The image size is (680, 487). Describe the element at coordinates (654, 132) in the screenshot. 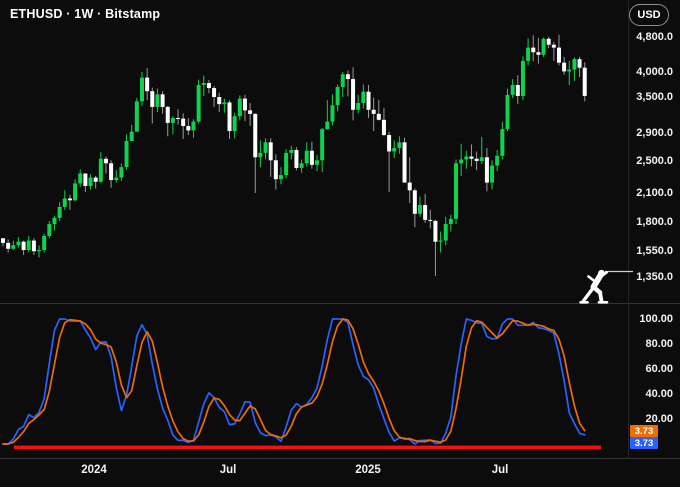

I see `price-tick-label: 2,900.0` at that location.